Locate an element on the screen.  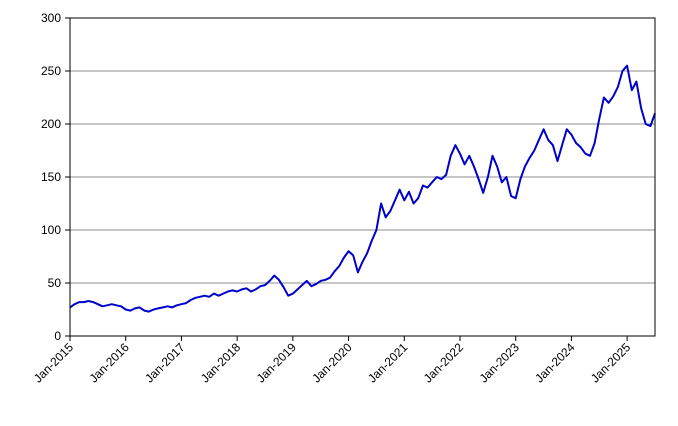
y-axis-ticks: 0 50 100 150 200 250 300 is located at coordinates (55, 177).